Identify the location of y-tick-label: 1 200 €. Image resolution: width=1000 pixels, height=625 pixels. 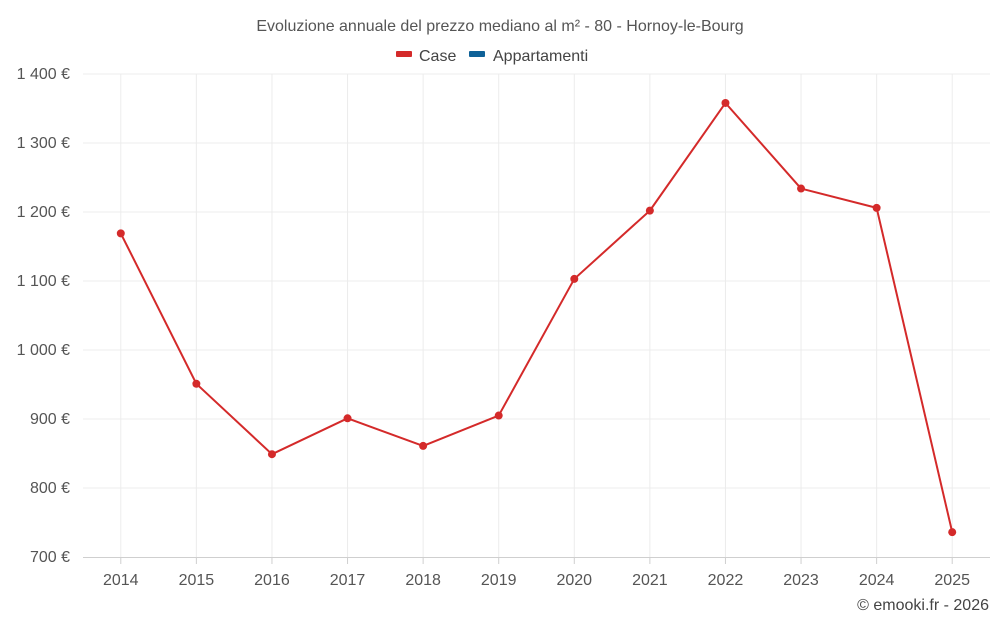
(43, 212).